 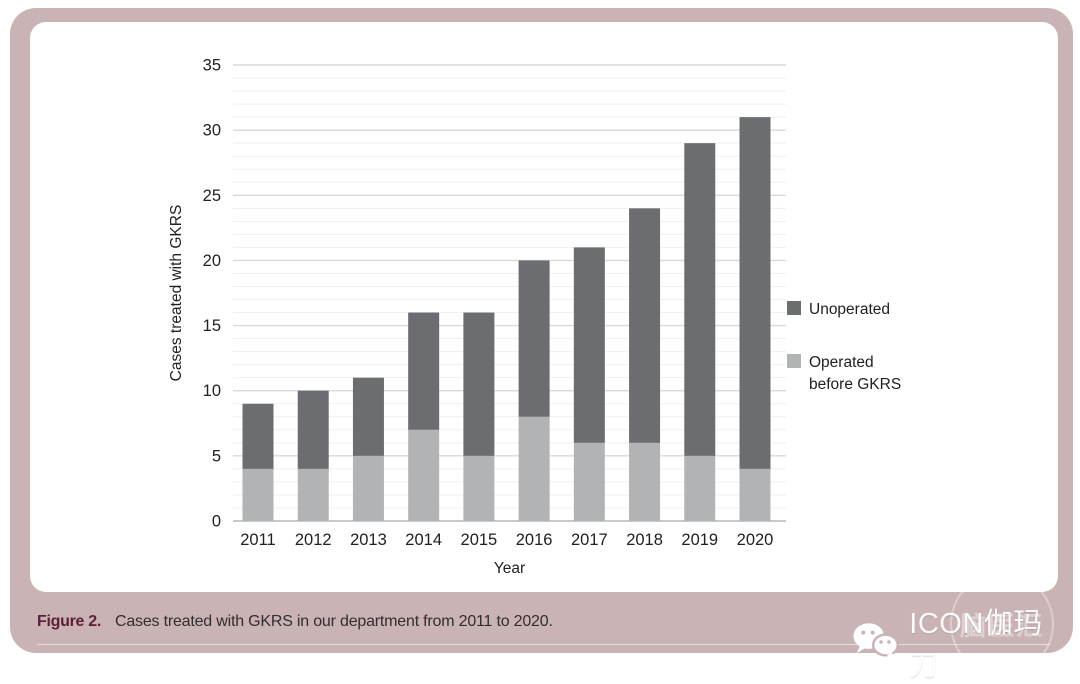 I want to click on legend-label: before GKRS, so click(x=855, y=384).